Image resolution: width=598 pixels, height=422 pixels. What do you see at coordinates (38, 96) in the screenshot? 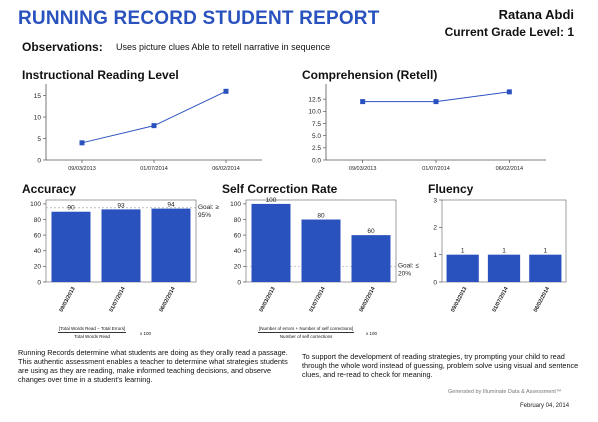
I see `instructional-reading-level-y-tick-label: 15` at bounding box center [38, 96].